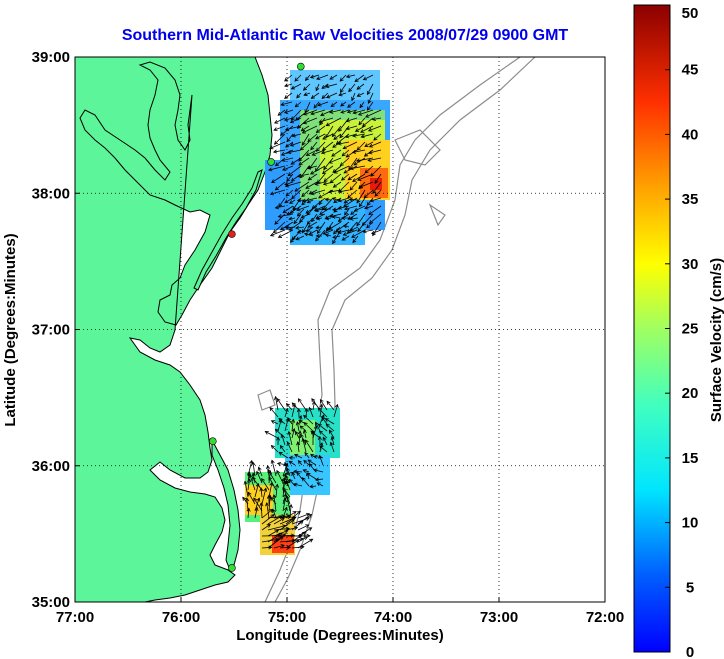 Image resolution: width=724 pixels, height=659 pixels. I want to click on station-marker, so click(213, 441).